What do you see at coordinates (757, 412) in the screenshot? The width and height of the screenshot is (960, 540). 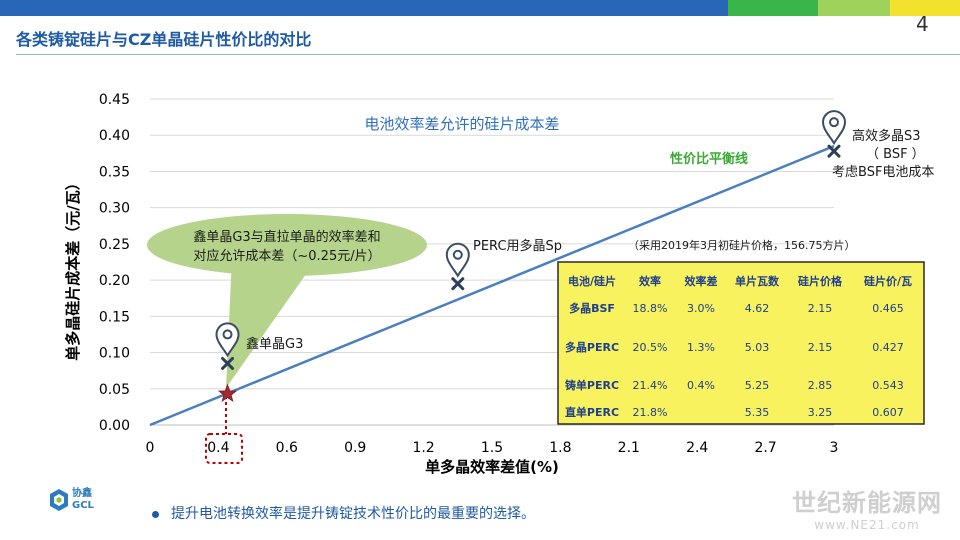 I see `table-cell: 5.35` at bounding box center [757, 412].